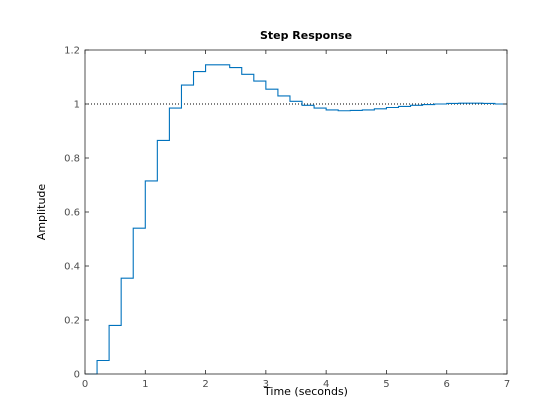 This screenshot has height=420, width=560. What do you see at coordinates (72, 213) in the screenshot?
I see `y-tick-label: 0.6` at bounding box center [72, 213].